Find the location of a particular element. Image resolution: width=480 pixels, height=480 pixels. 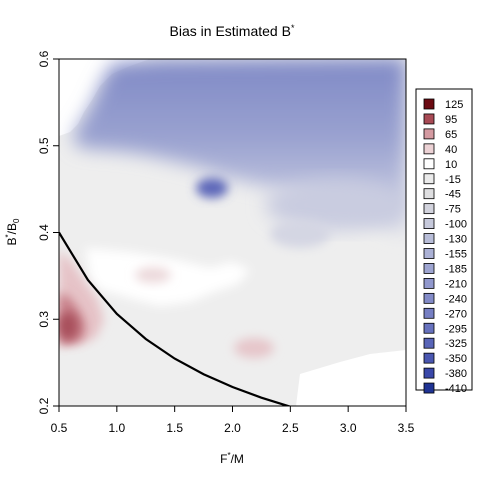

heatmap-blue-spot is located at coordinates (212, 188).